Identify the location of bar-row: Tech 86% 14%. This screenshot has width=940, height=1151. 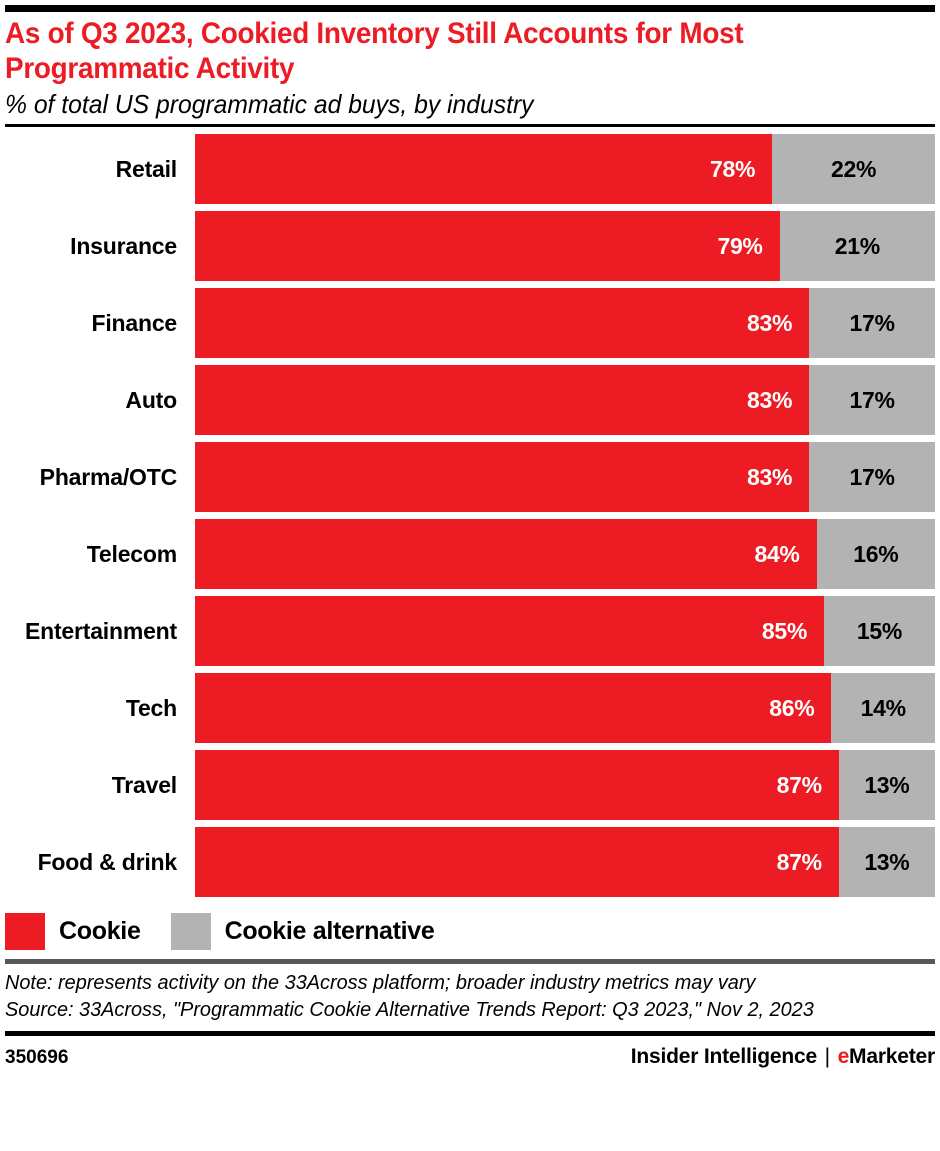
(470, 708).